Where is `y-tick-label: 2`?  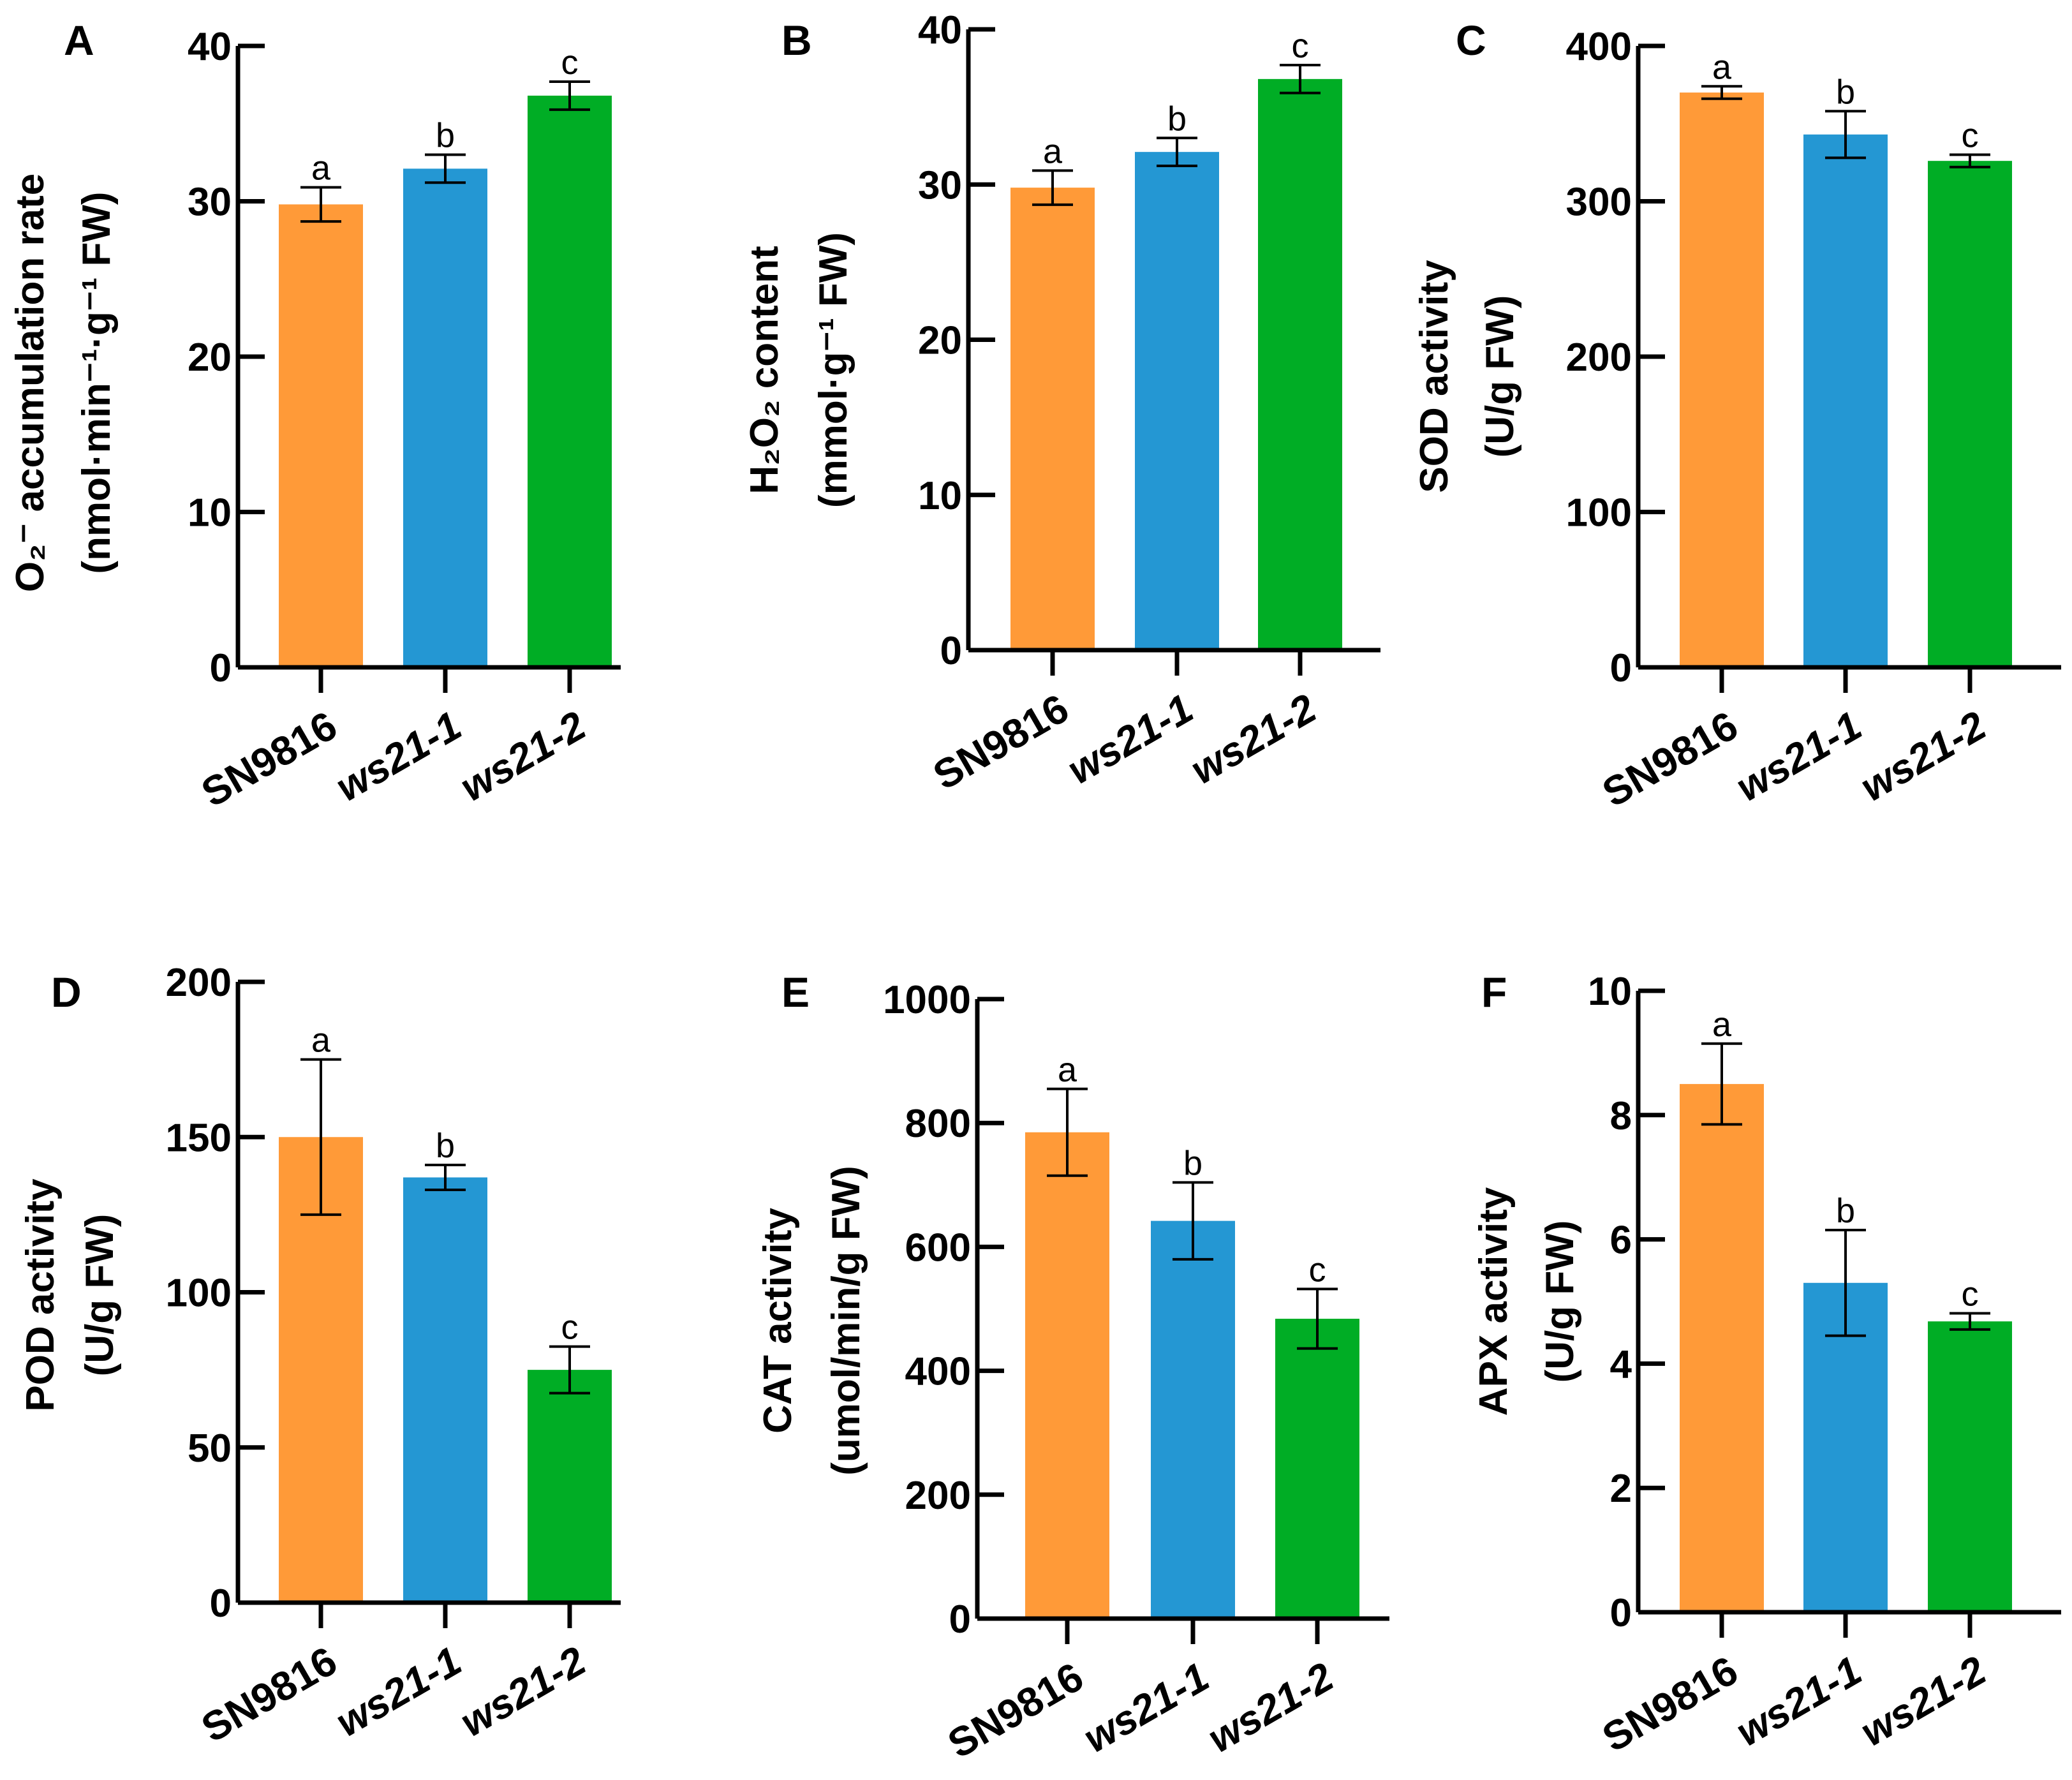
y-tick-label: 2 is located at coordinates (1621, 1489).